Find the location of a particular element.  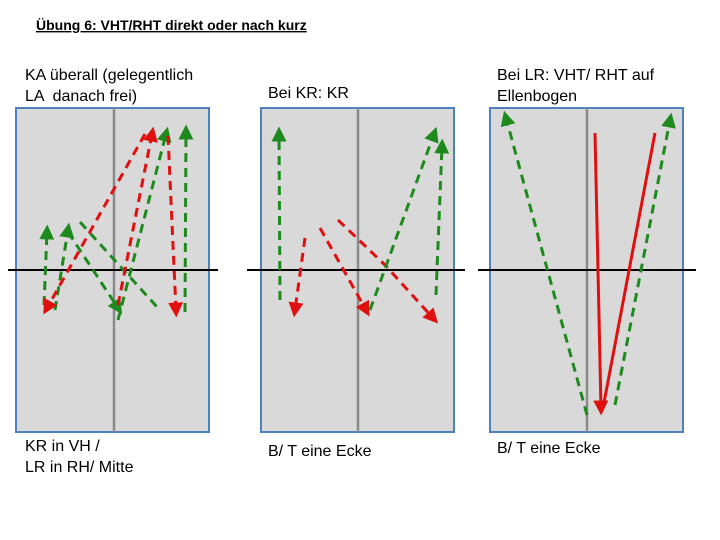

title: Übung 6: VHT/RHT direkt oder nach kurz is located at coordinates (171, 25).